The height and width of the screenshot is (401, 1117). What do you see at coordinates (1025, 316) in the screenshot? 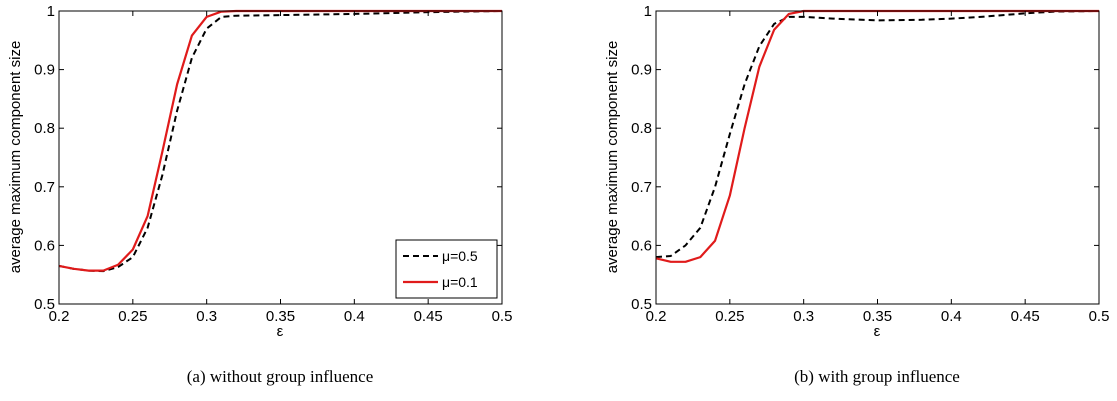
I see `panel-b-xtick-label: 0.45` at bounding box center [1025, 316].